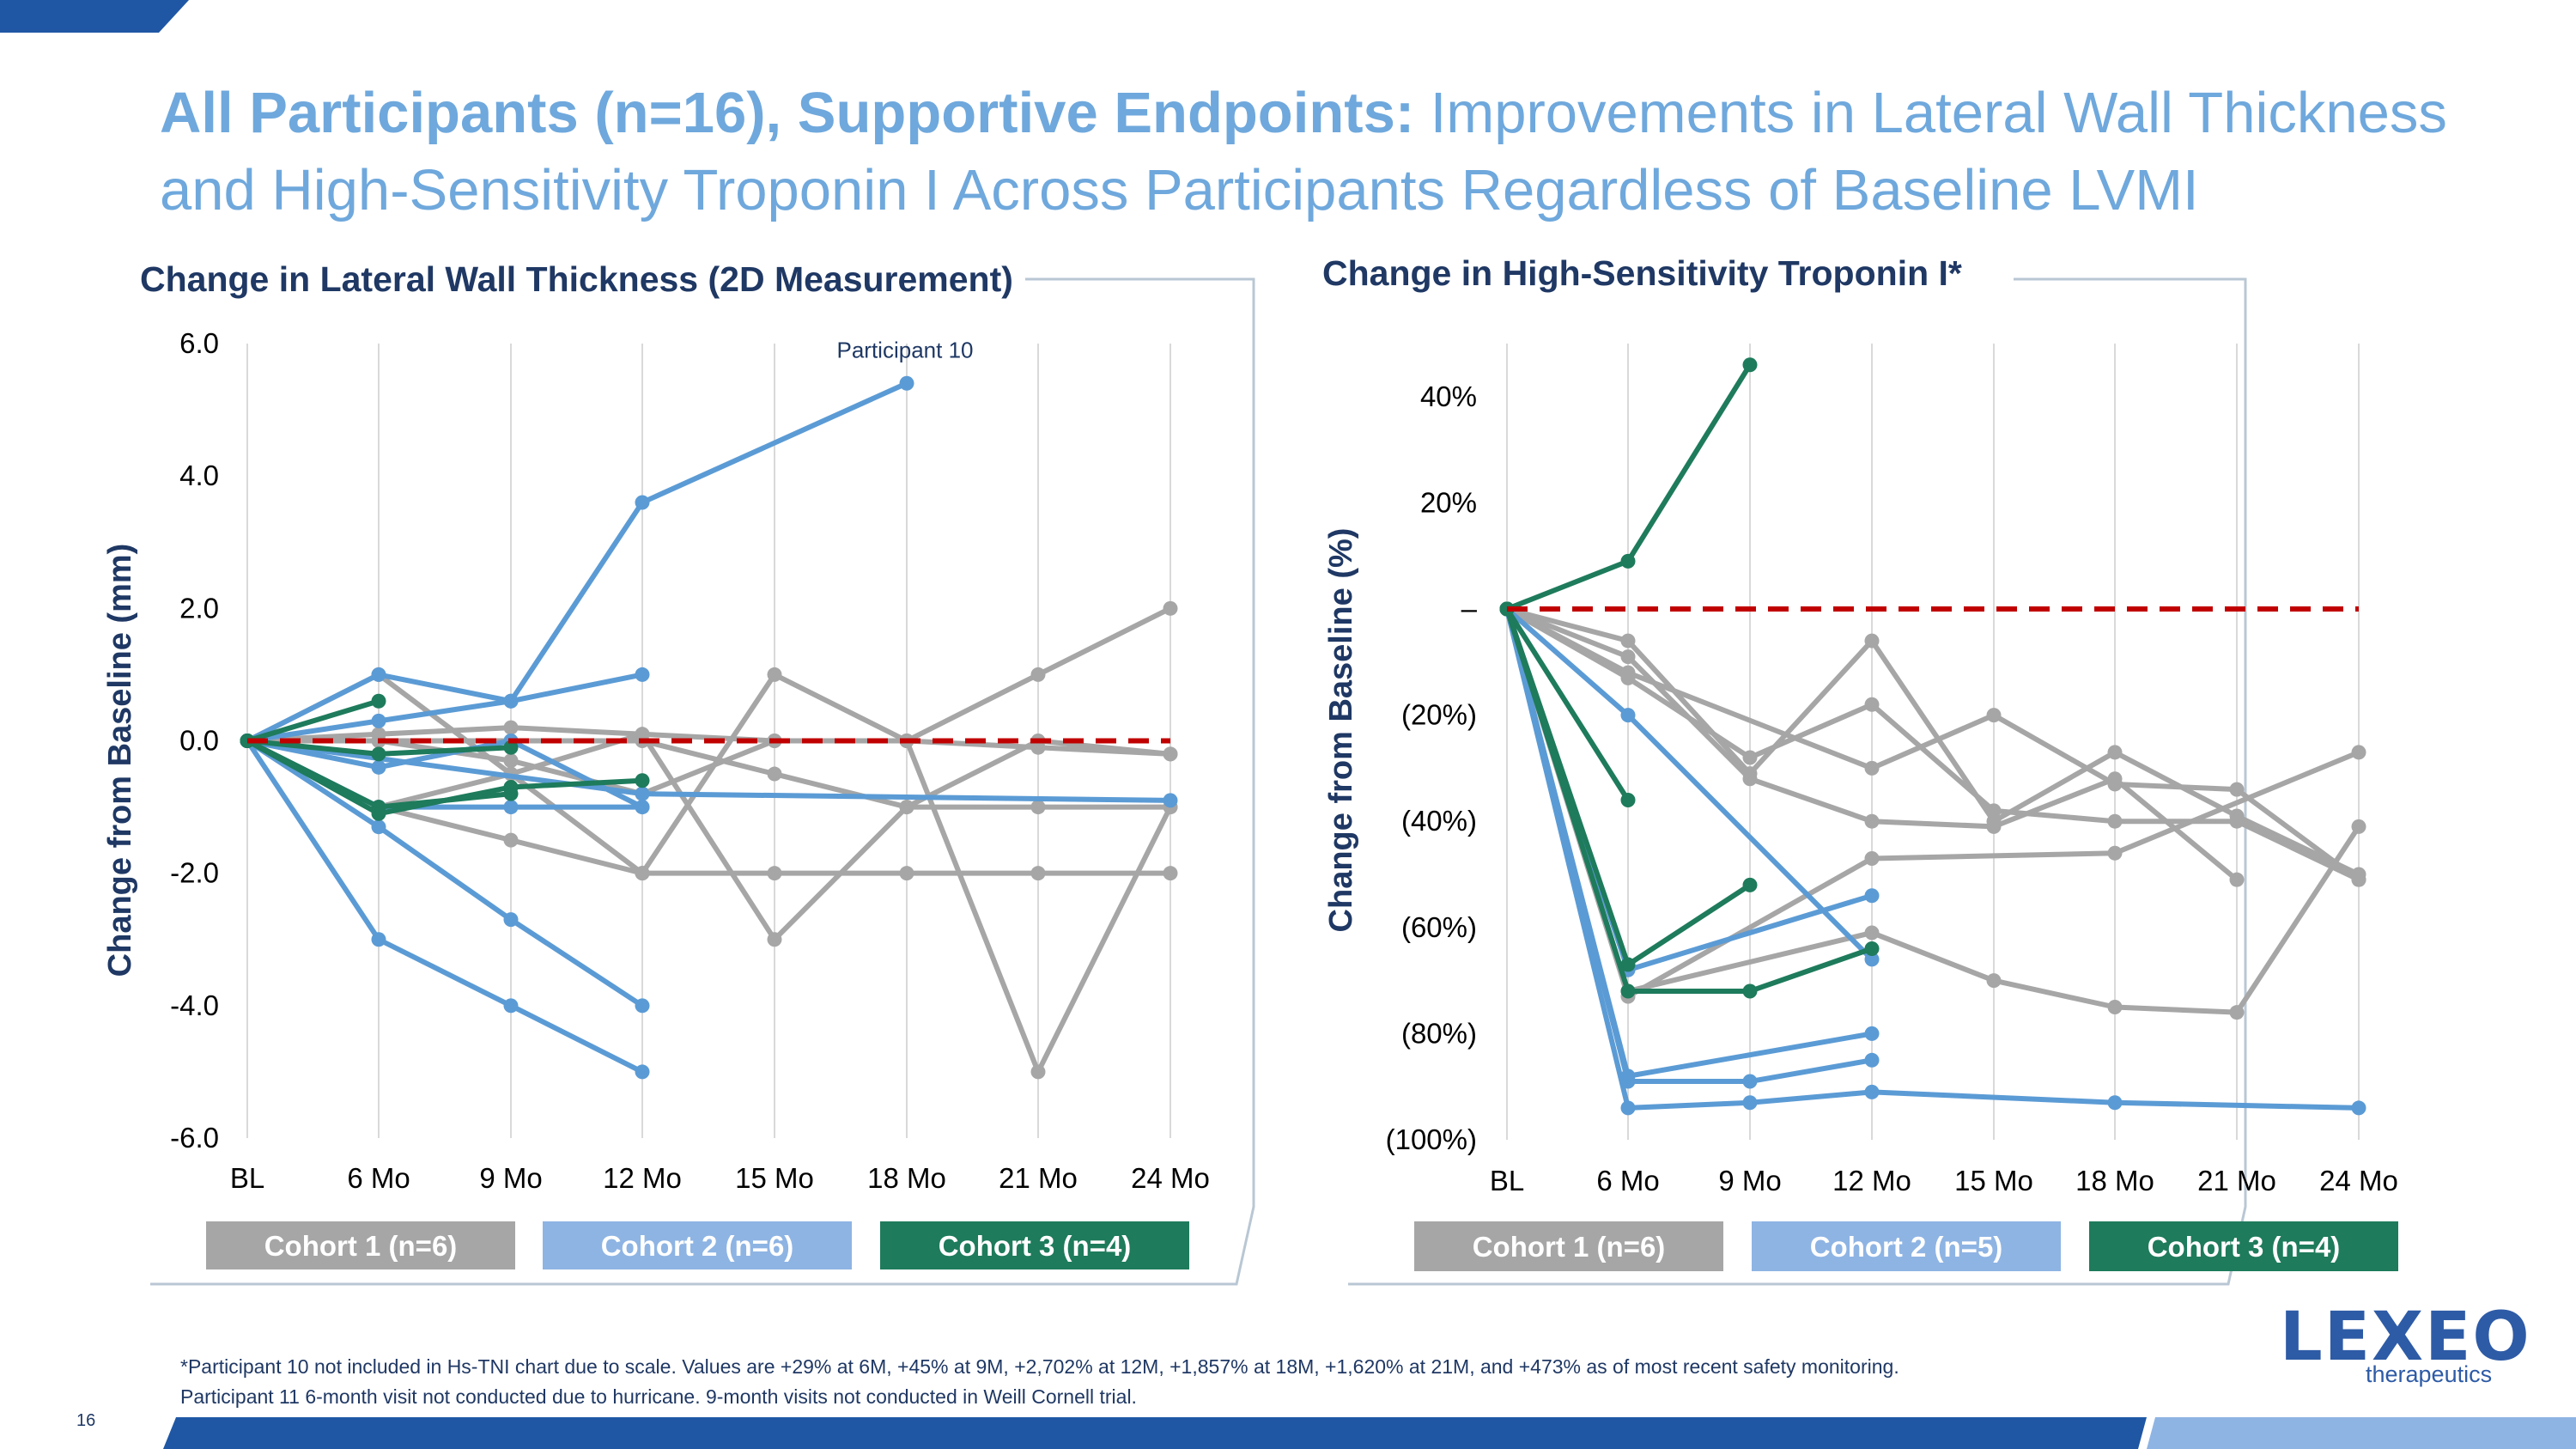 The width and height of the screenshot is (2576, 1449). I want to click on y-tick-label: (100%), so click(1431, 1139).